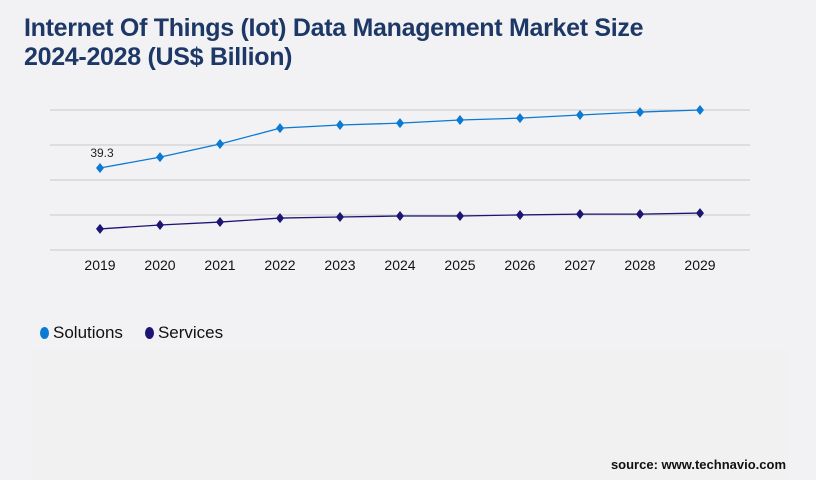 This screenshot has height=480, width=816. I want to click on x-tick-label: 2029, so click(699, 265).